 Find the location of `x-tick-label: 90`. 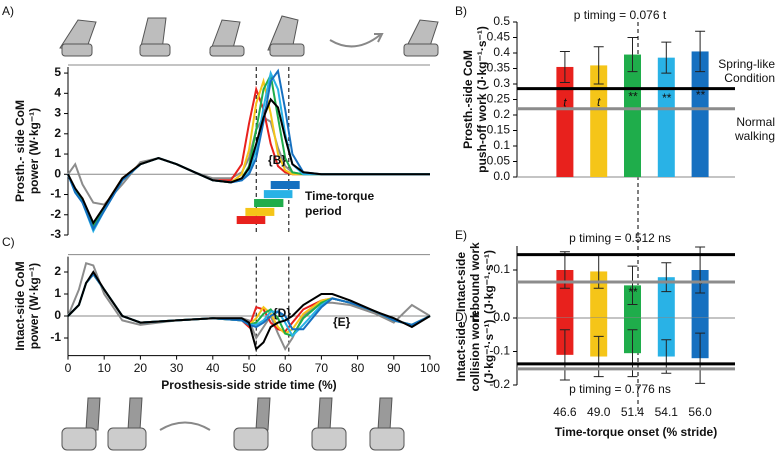

x-tick-label: 90 is located at coordinates (394, 368).